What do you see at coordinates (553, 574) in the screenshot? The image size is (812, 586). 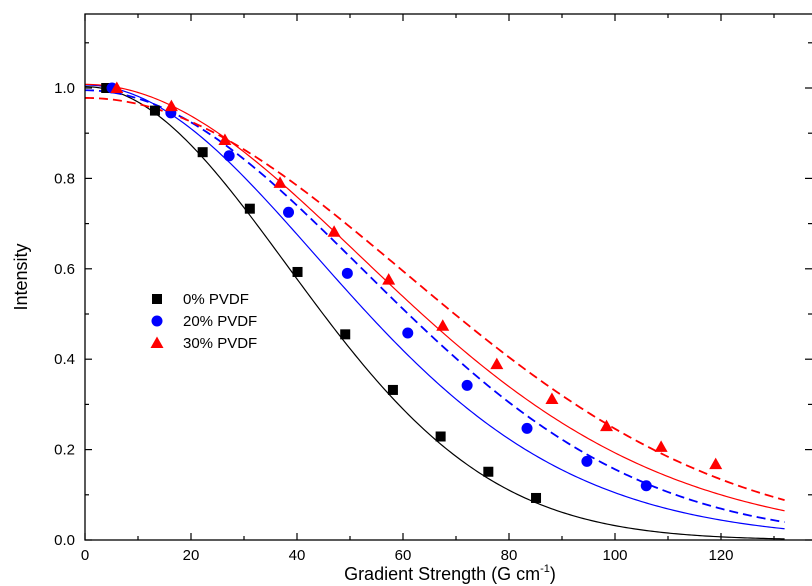 I see `x-axis-title-close: )` at bounding box center [553, 574].